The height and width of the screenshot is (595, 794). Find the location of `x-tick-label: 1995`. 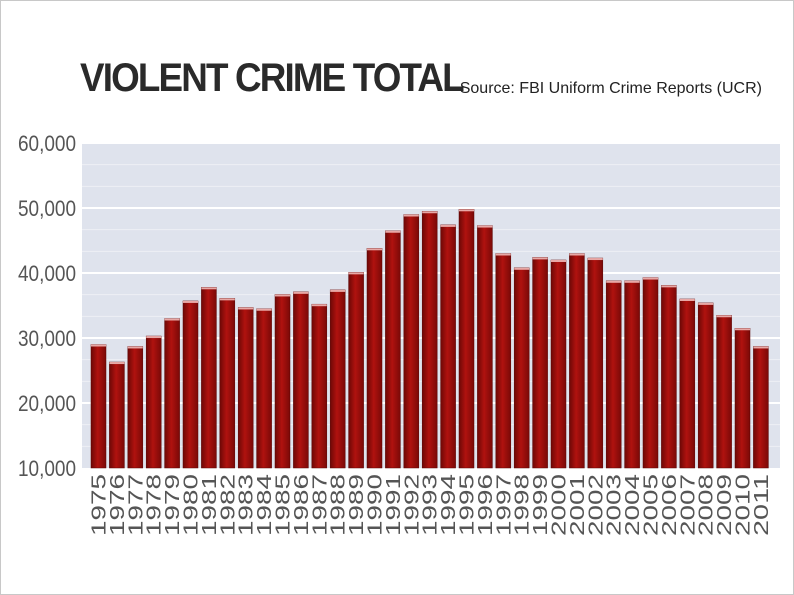

x-tick-label: 1995 is located at coordinates (468, 505).